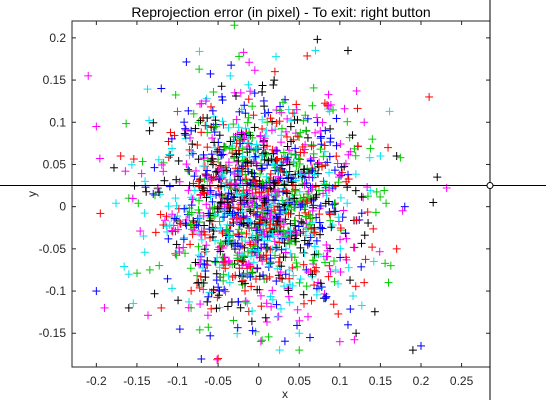 This screenshot has width=546, height=400. Describe the element at coordinates (55, 80) in the screenshot. I see `y-tick-label: 0.15` at that location.